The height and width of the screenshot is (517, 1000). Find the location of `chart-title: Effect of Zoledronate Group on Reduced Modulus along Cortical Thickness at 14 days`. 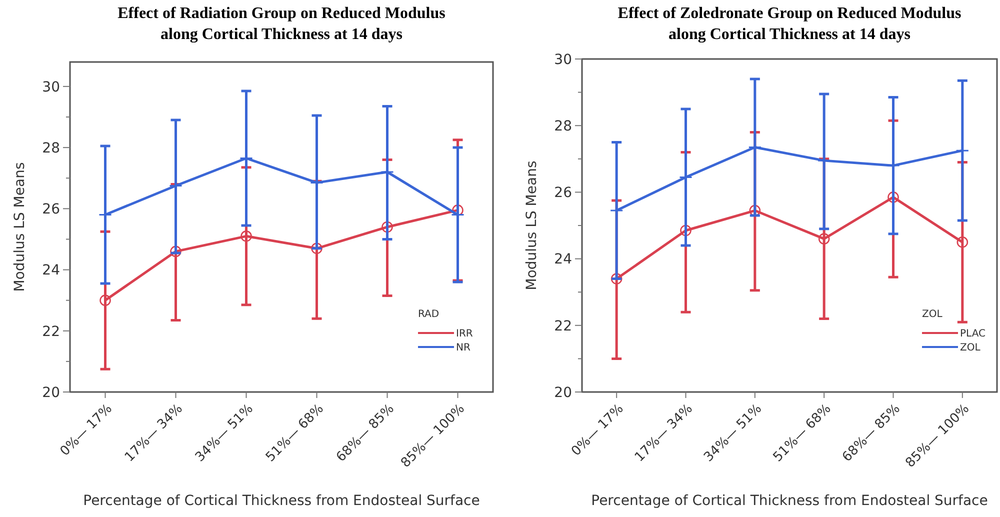

chart-title: Effect of Zoledronate Group on Reduced Modulus along Cortical Thickness at 14 days is located at coordinates (790, 24).